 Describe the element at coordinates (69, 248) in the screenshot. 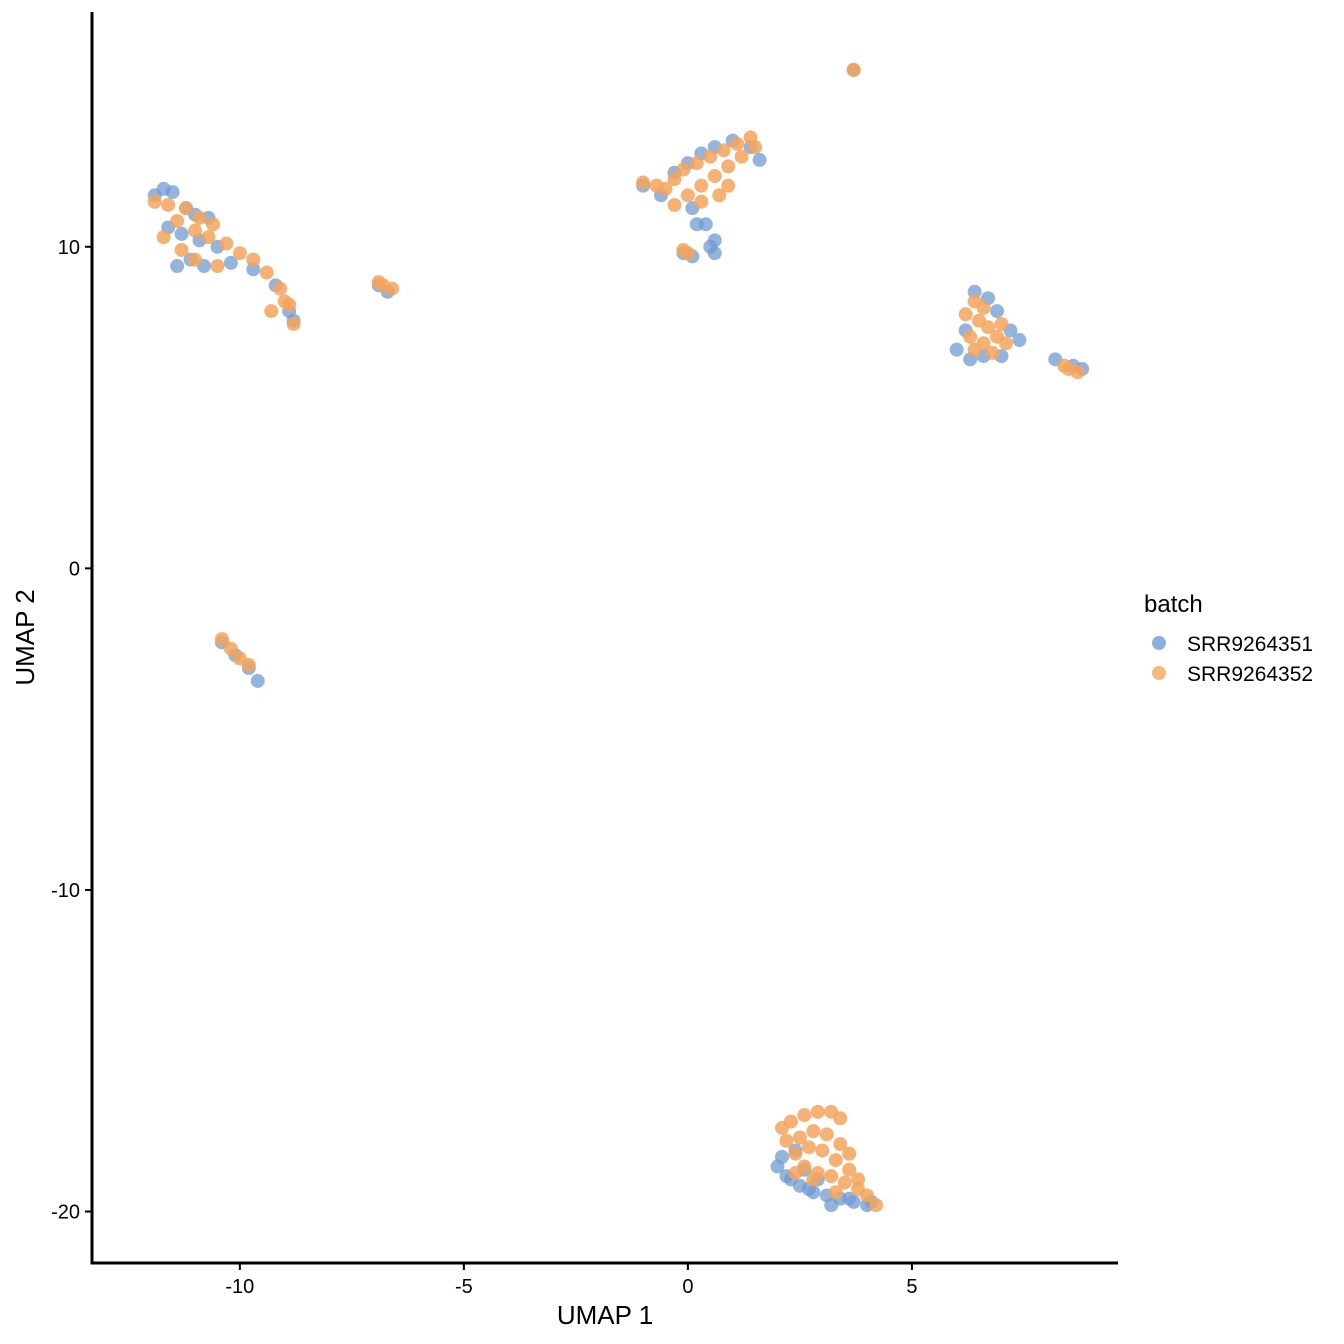

I see `y-tick-label: 10` at that location.